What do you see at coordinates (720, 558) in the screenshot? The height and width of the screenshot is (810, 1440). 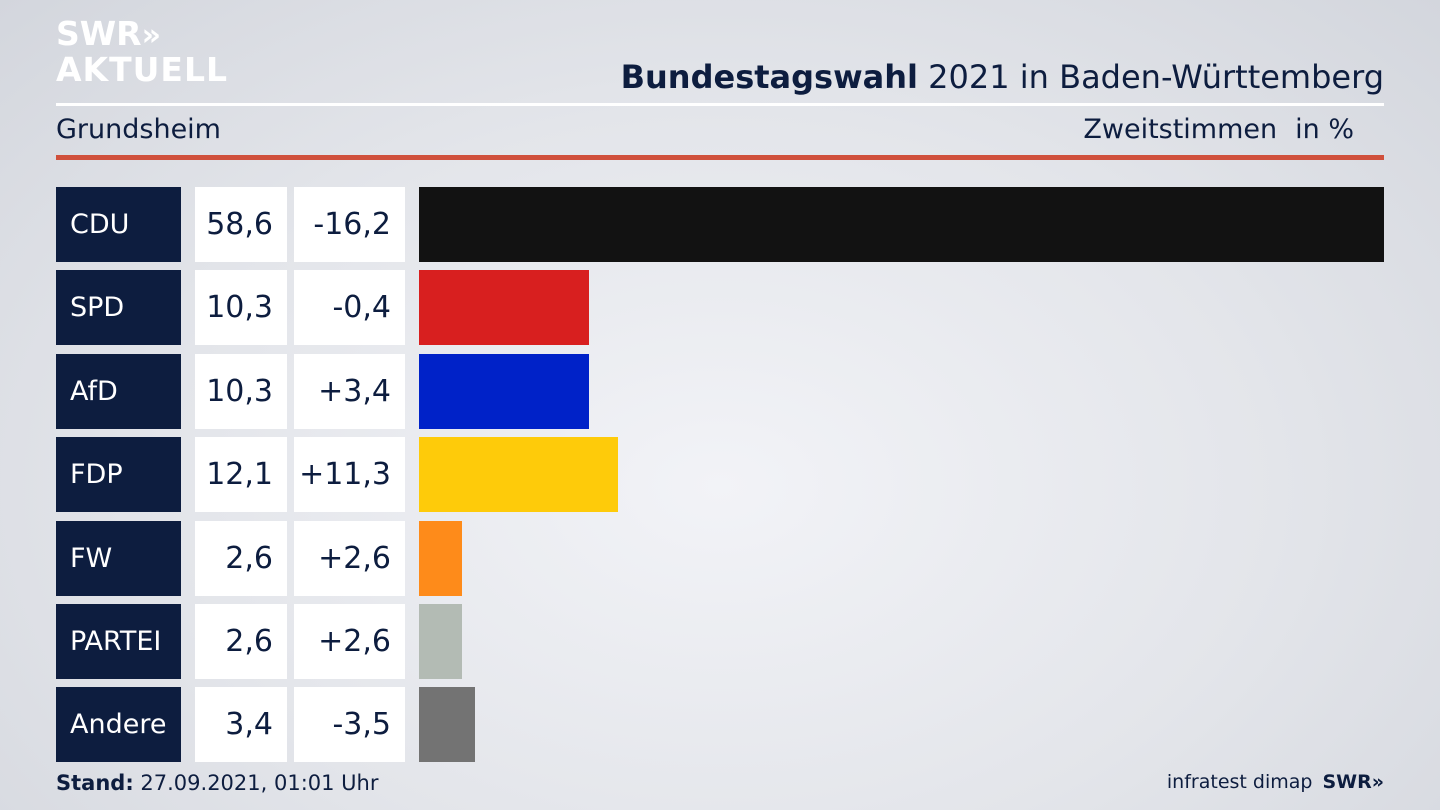 I see `chart-row: FW 2,6 +2,6` at bounding box center [720, 558].